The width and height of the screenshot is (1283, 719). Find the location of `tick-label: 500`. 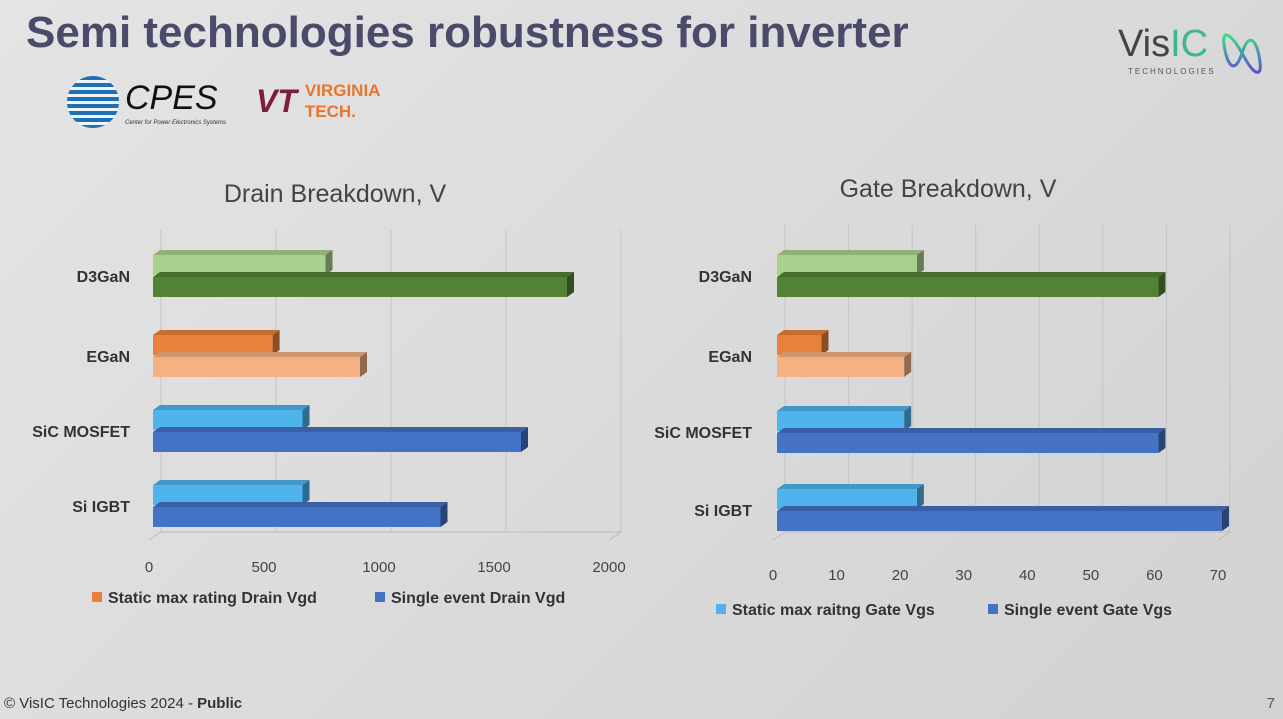

tick-label: 500 is located at coordinates (263, 567).